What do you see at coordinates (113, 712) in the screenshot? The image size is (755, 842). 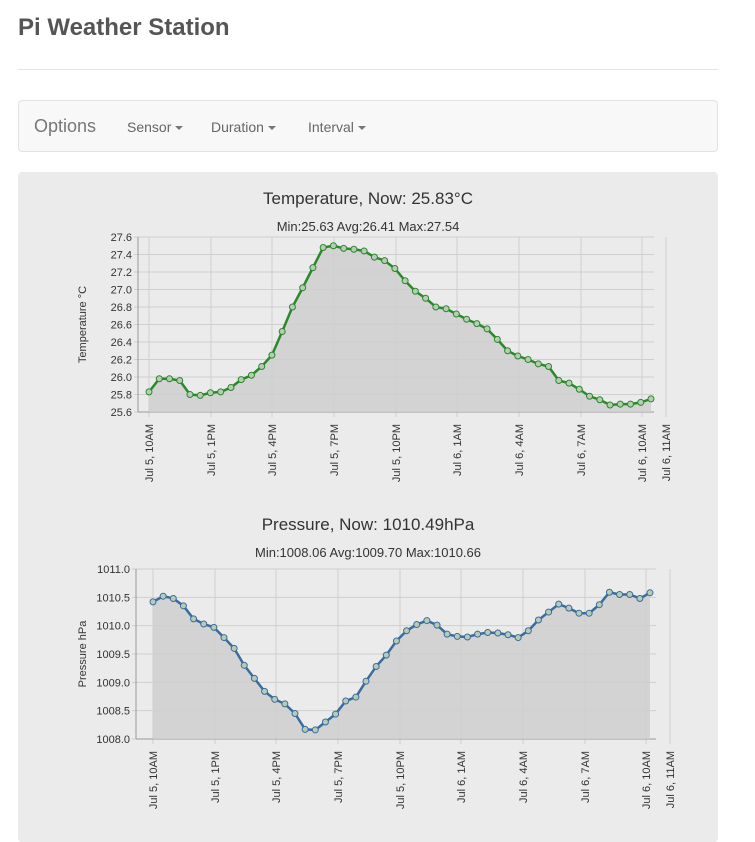 I see `y-tick-label: 1008.5` at bounding box center [113, 712].